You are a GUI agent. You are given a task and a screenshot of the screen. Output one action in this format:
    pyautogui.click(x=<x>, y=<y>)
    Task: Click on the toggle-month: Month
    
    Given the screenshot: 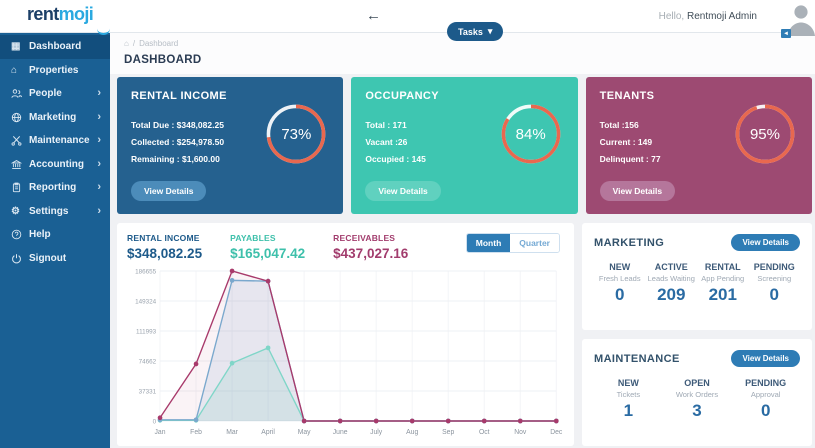 What is the action you would take?
    pyautogui.click(x=488, y=243)
    